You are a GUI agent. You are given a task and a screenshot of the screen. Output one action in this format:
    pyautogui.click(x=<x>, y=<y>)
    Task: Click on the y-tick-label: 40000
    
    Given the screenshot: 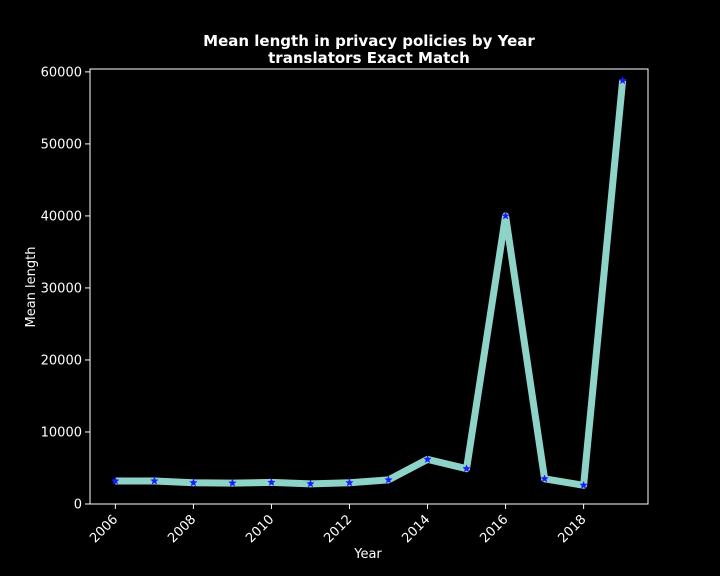 What is the action you would take?
    pyautogui.click(x=61, y=216)
    